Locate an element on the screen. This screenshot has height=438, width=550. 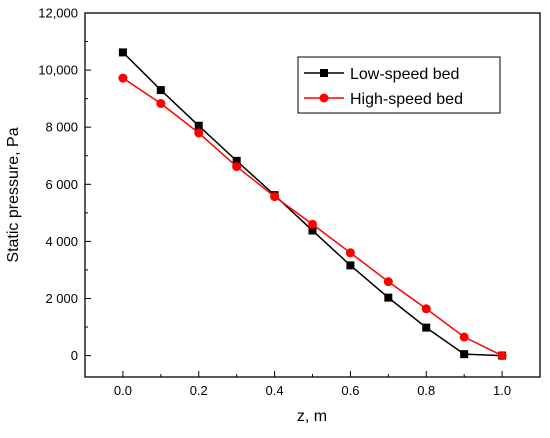
y-axis-title: Static pressure, Pa is located at coordinates (13, 194).